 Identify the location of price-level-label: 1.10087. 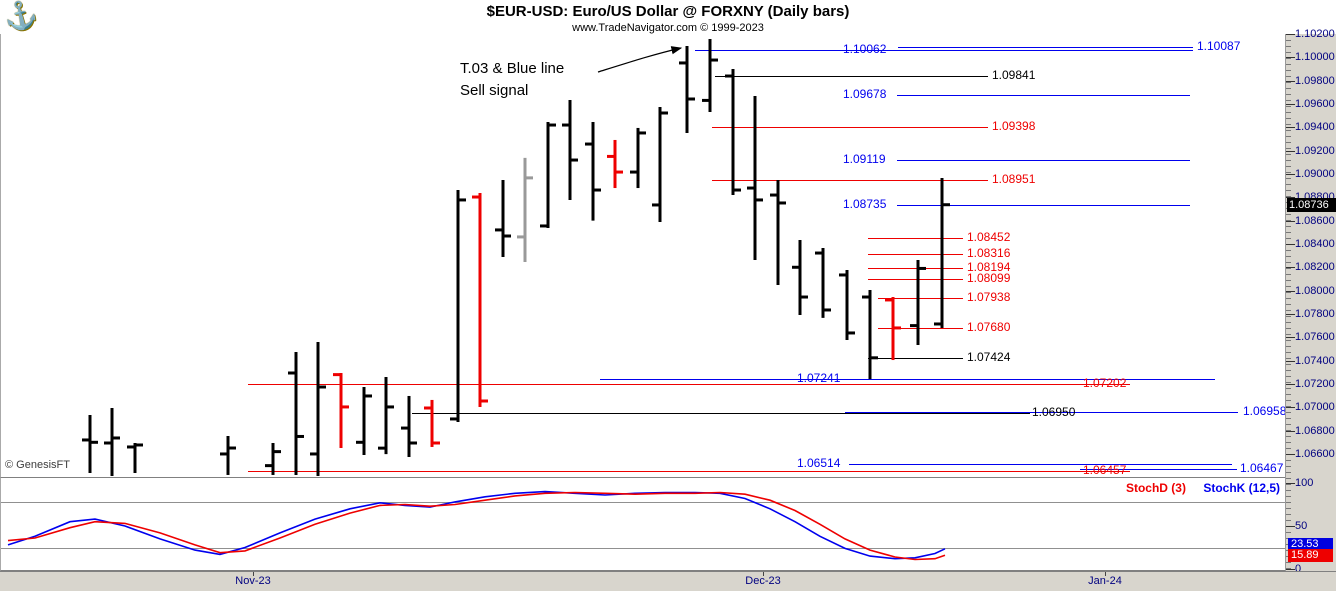
(1219, 46).